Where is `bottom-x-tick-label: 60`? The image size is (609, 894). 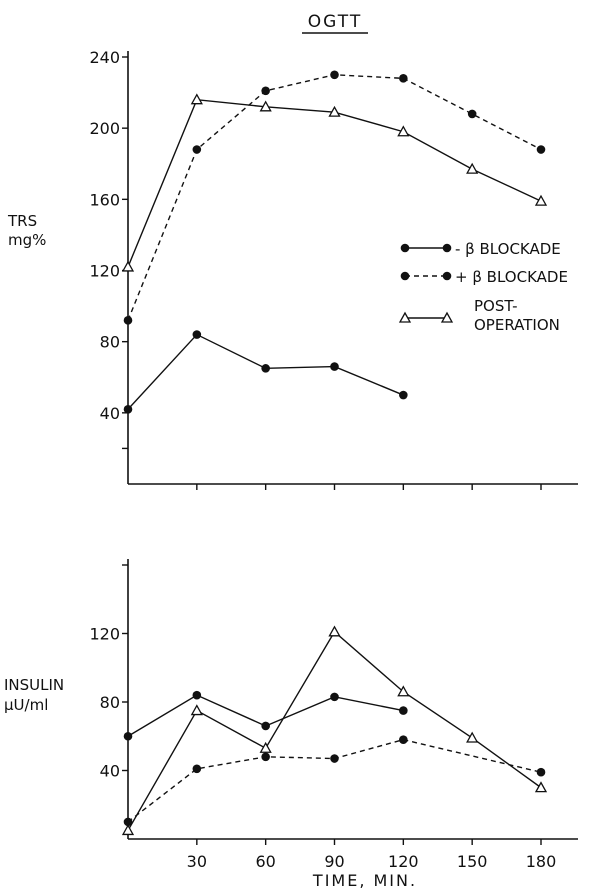 bottom-x-tick-label: 60 is located at coordinates (265, 861).